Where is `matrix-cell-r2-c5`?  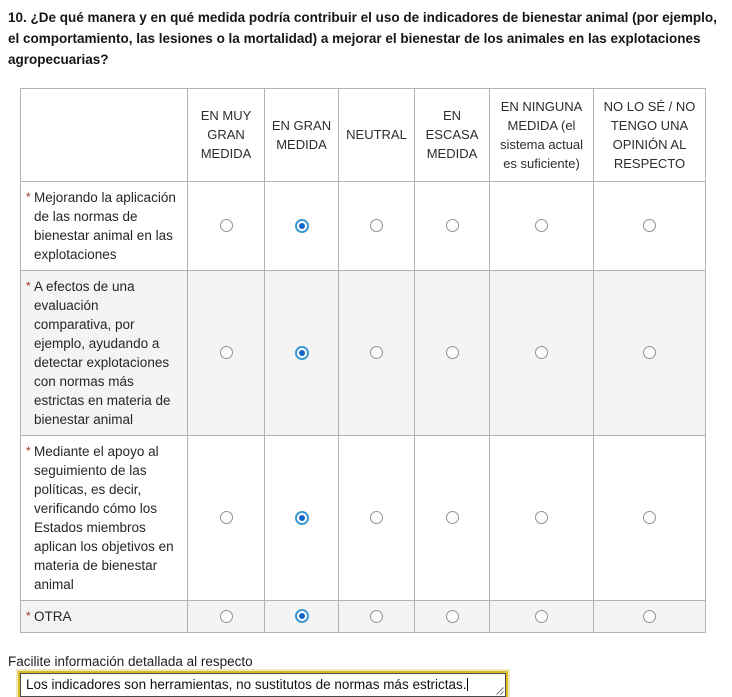
matrix-cell-r2-c5 is located at coordinates (541, 352).